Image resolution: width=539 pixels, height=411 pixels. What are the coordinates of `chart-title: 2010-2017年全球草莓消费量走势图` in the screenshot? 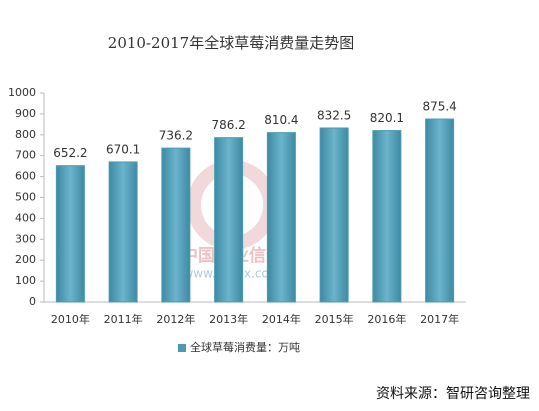 It's located at (231, 43).